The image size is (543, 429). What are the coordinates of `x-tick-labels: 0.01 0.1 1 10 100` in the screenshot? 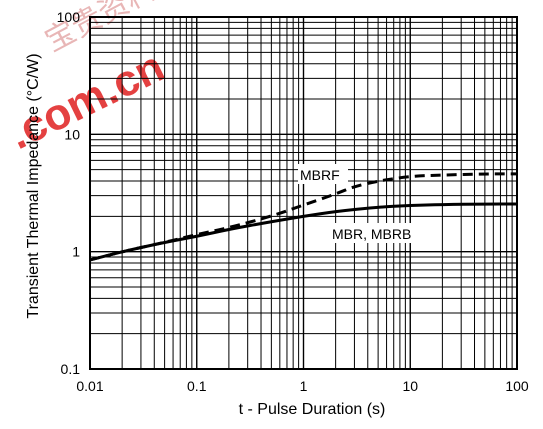 It's located at (302, 386).